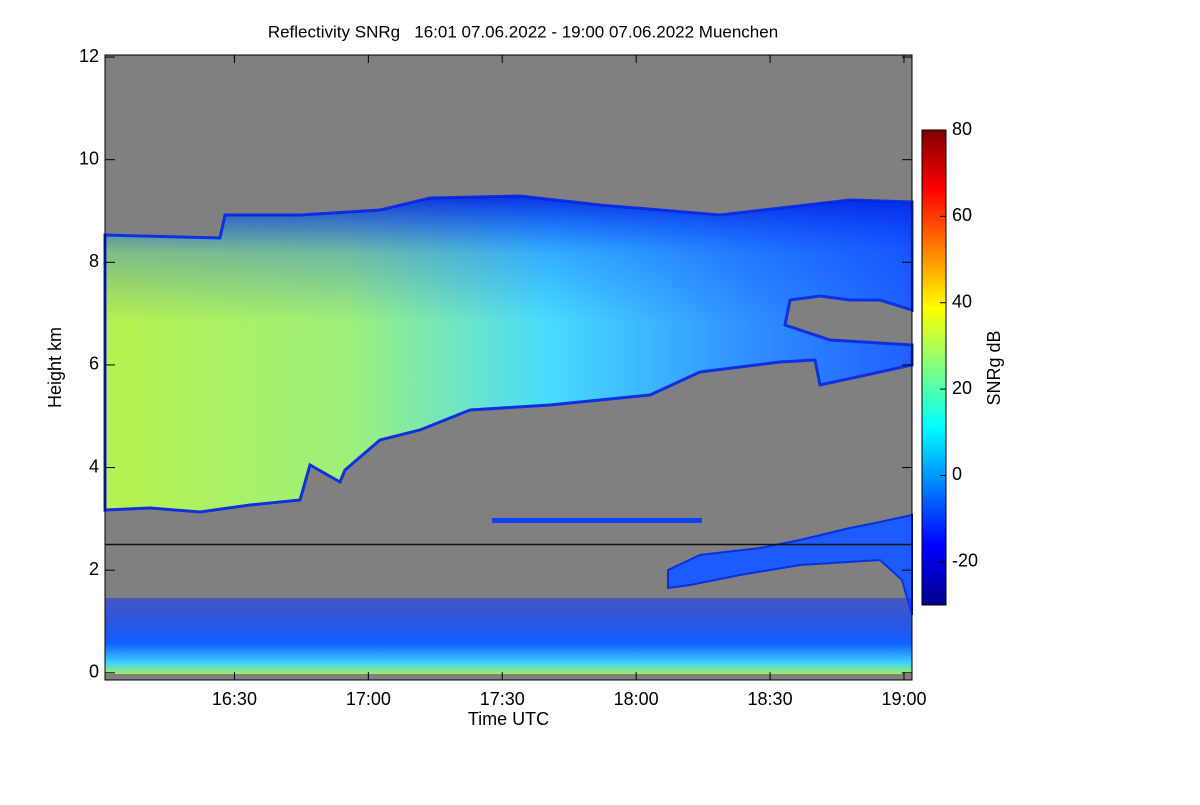 The image size is (1200, 805). What do you see at coordinates (94, 569) in the screenshot?
I see `y-tick-label: 2` at bounding box center [94, 569].